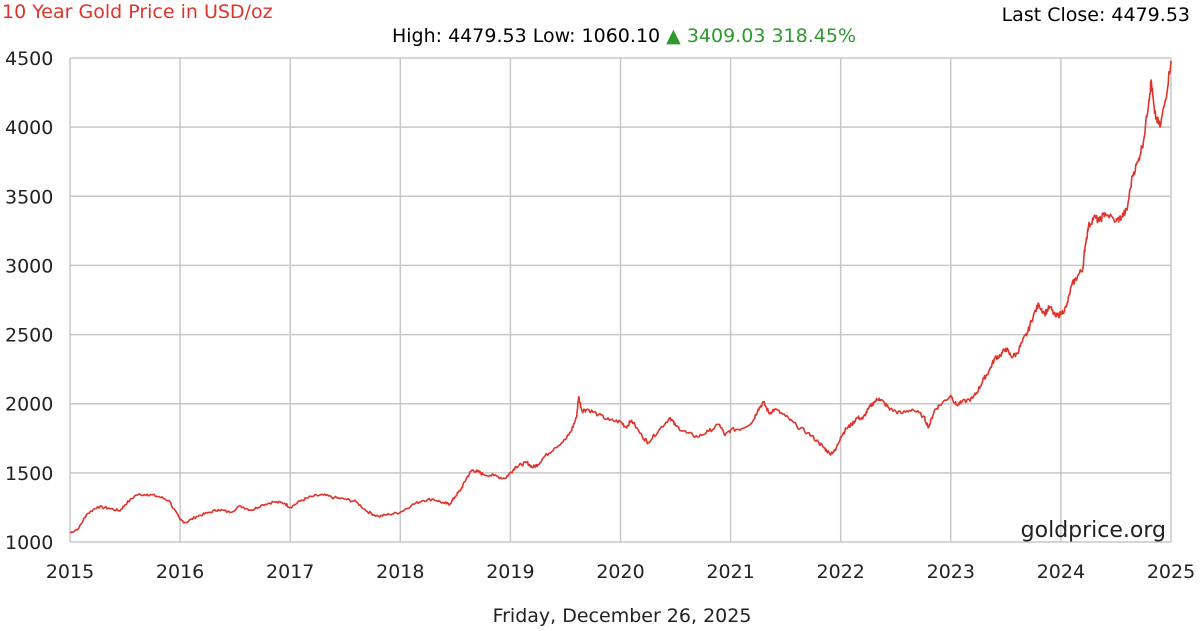 Image resolution: width=1200 pixels, height=631 pixels. Describe the element at coordinates (1150, 15) in the screenshot. I see `last-close-value: 4479.53` at that location.